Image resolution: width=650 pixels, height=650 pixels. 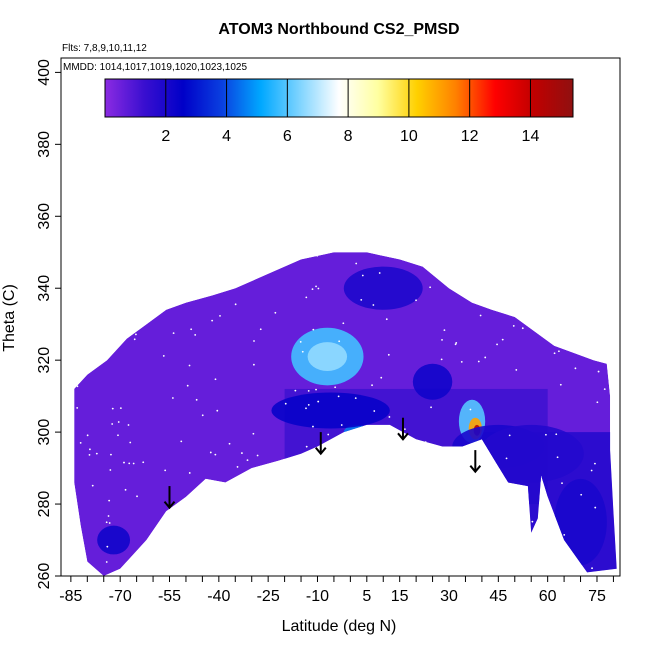 What do you see at coordinates (339, 111) in the screenshot?
I see `colorbar: 2 4 6 8 10 12 14` at bounding box center [339, 111].